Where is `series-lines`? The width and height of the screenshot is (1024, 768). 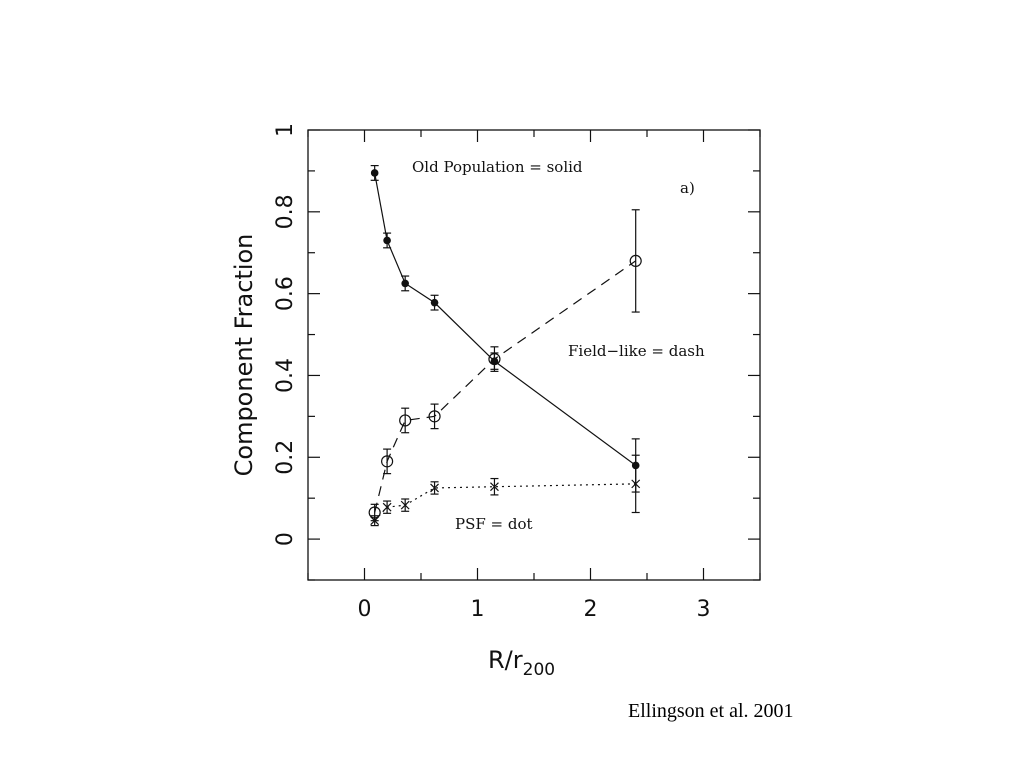 series-lines is located at coordinates (505, 347).